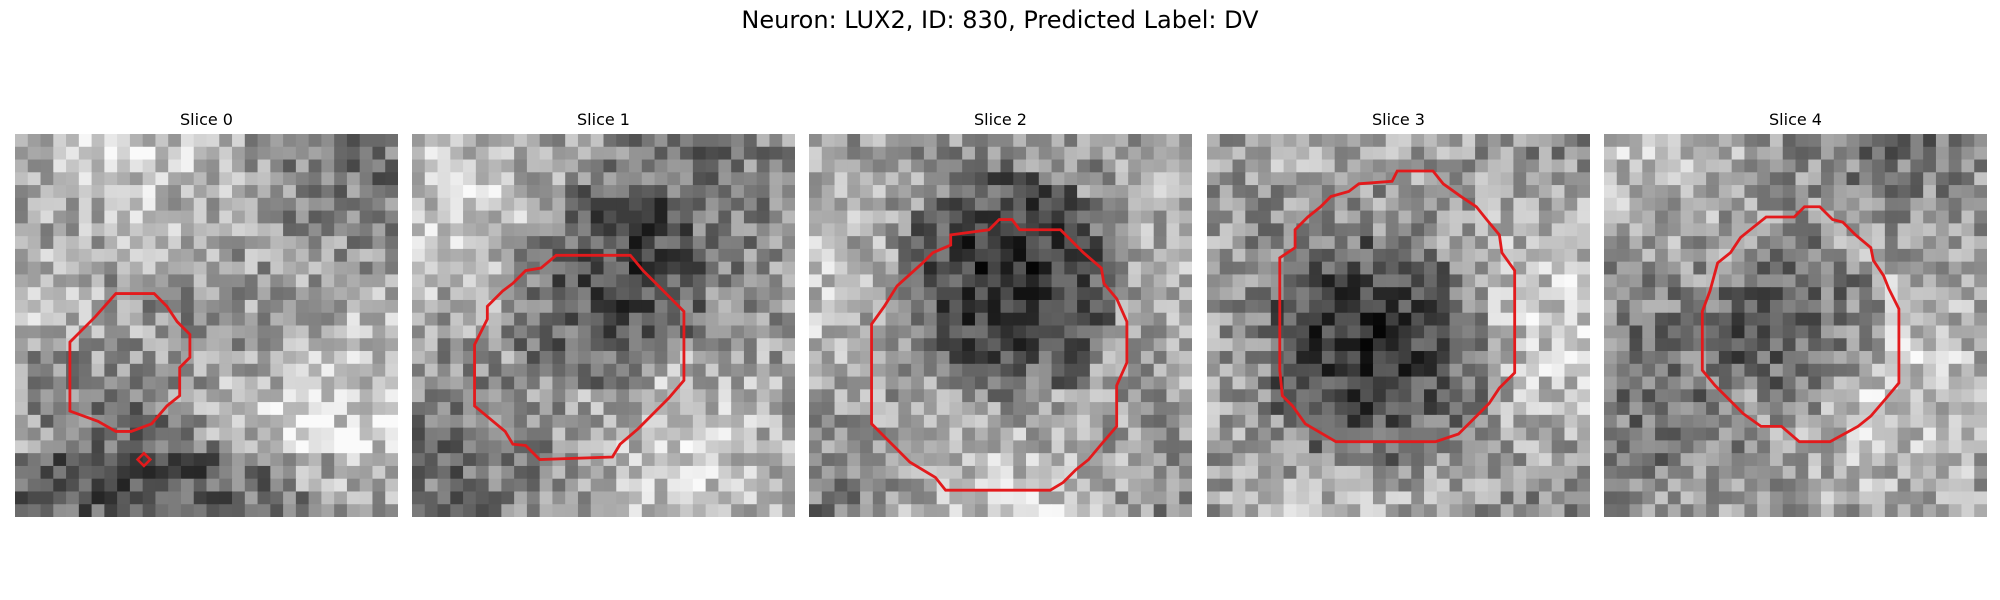  I want to click on slice-panel-2: Slice 2, so click(1000, 312).